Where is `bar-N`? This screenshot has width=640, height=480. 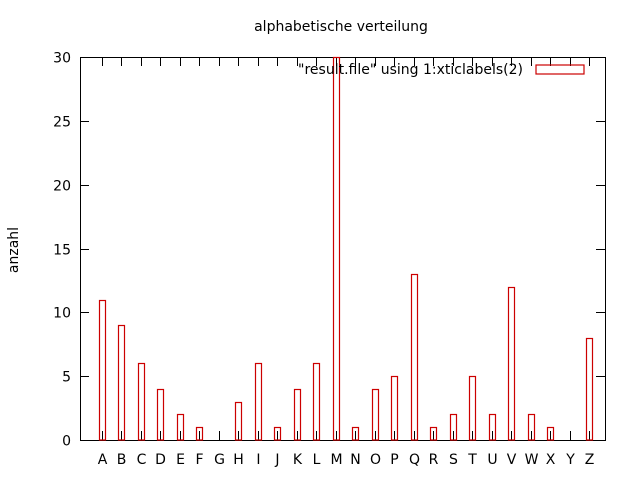
bar-N is located at coordinates (355, 433).